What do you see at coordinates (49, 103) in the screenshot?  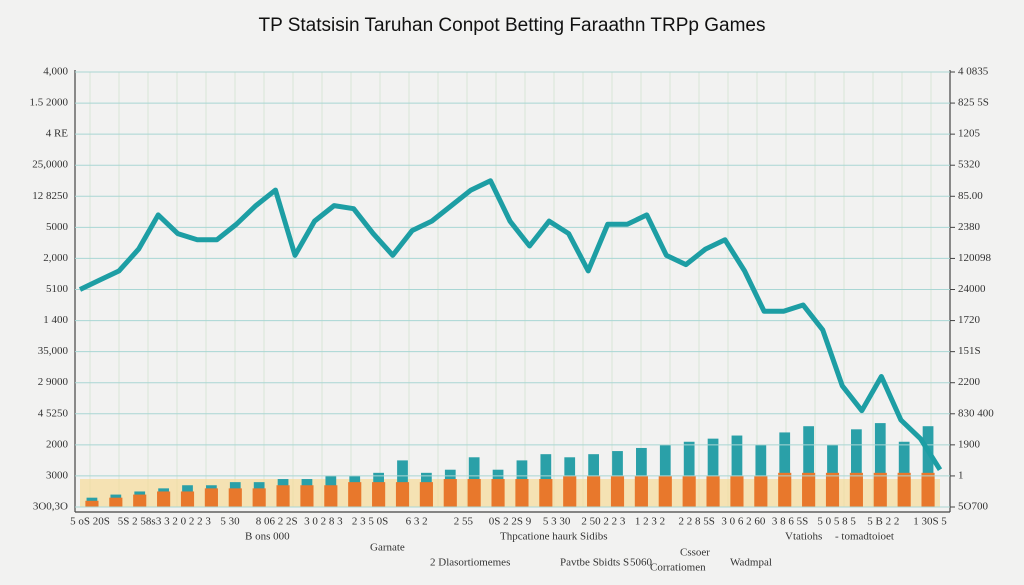 I see `y-tick-label: 1.5 2000` at bounding box center [49, 103].